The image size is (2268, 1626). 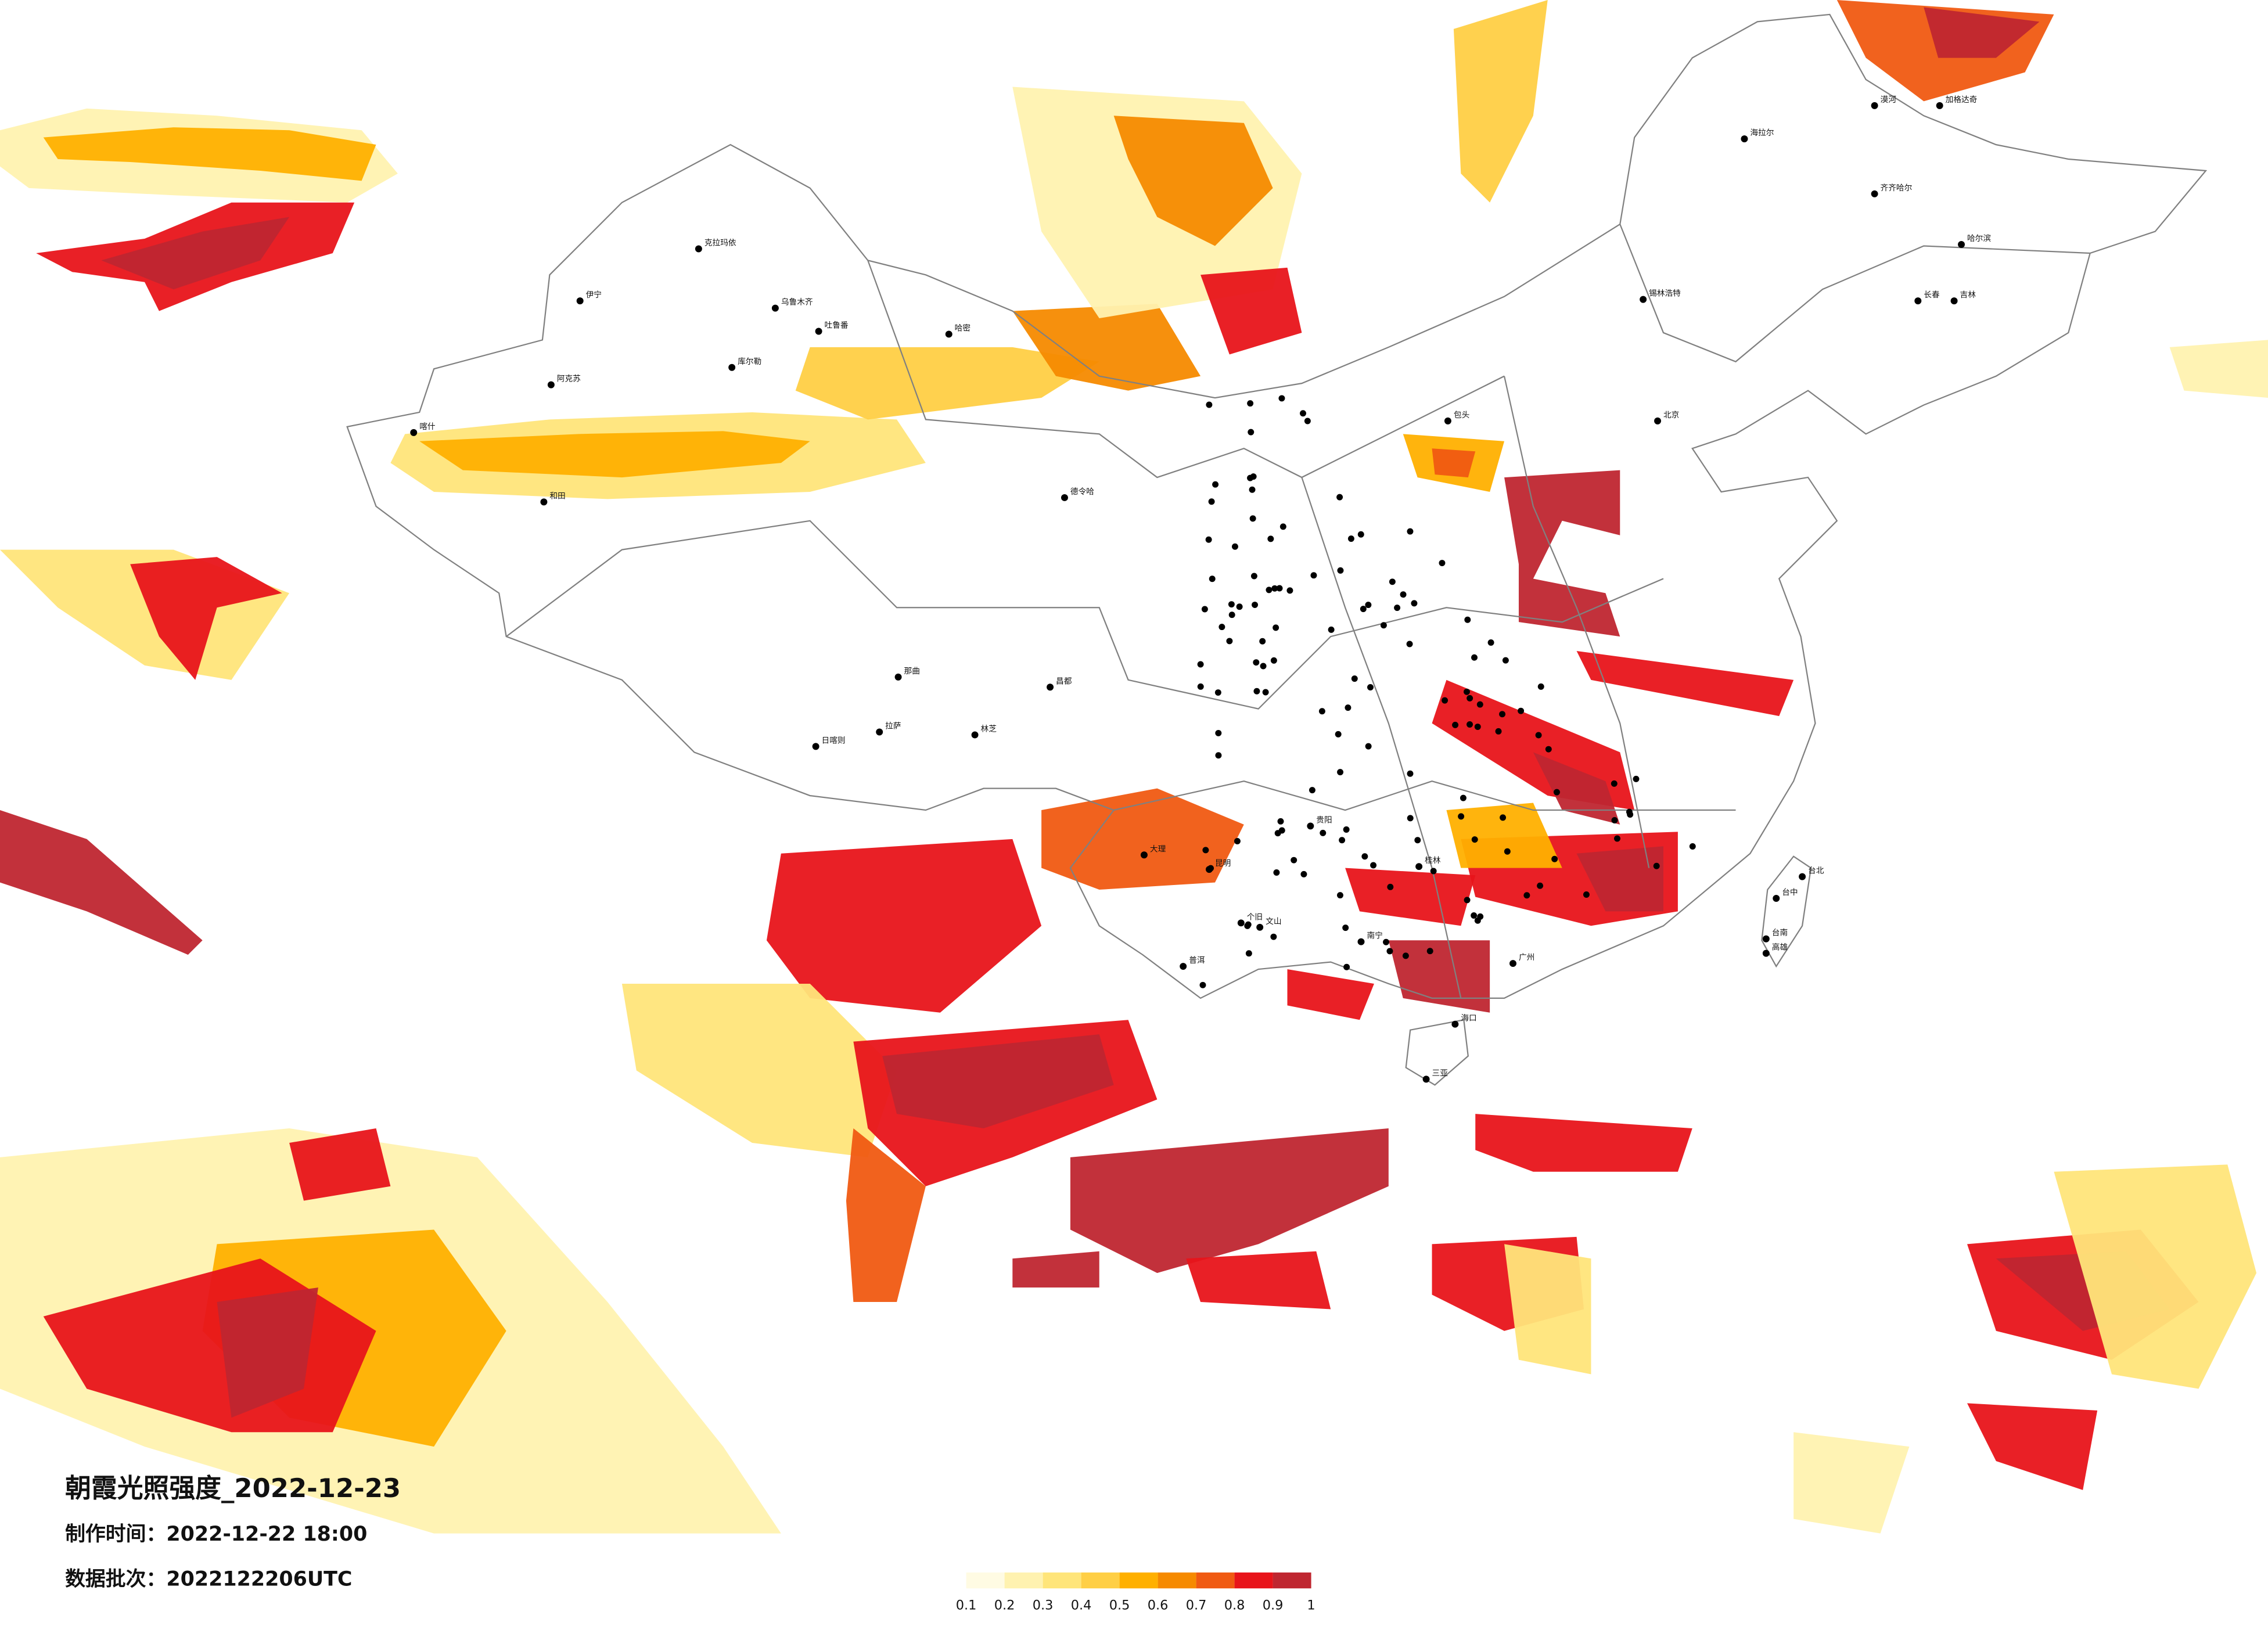 What do you see at coordinates (912, 671) in the screenshot?
I see `city-label: 那曲` at bounding box center [912, 671].